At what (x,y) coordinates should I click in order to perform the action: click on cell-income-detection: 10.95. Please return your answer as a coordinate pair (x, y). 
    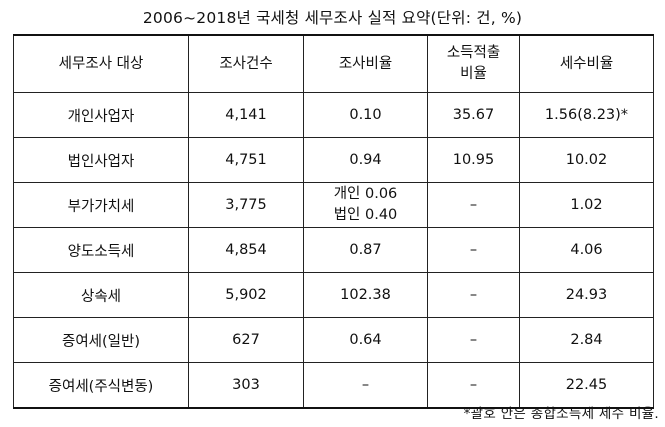
    Looking at the image, I should click on (473, 160).